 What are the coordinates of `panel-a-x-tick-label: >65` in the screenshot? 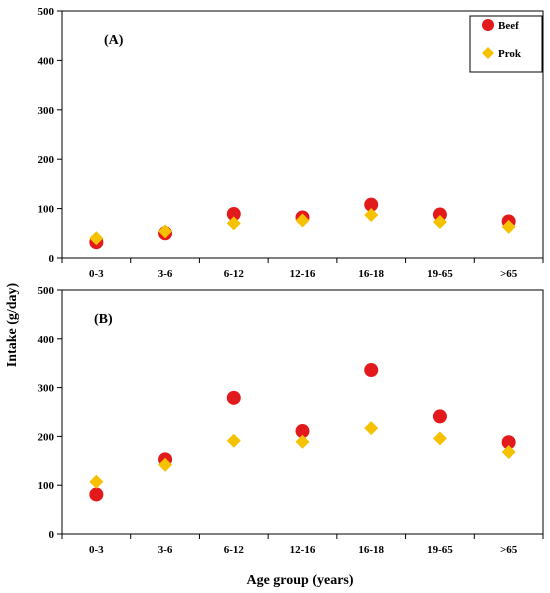 It's located at (509, 274).